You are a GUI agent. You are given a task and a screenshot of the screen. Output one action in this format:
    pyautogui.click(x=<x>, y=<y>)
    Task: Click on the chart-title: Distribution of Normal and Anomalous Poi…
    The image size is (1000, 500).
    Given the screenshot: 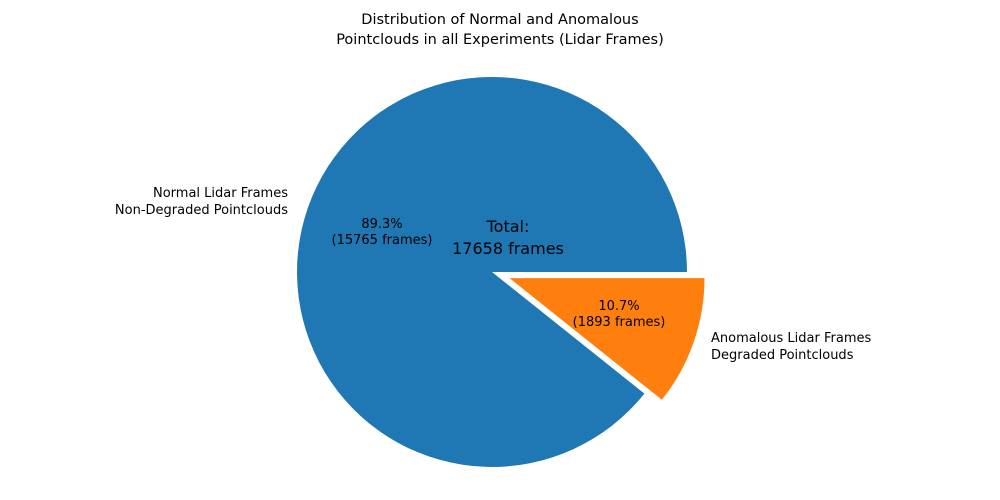 What is the action you would take?
    pyautogui.click(x=500, y=30)
    